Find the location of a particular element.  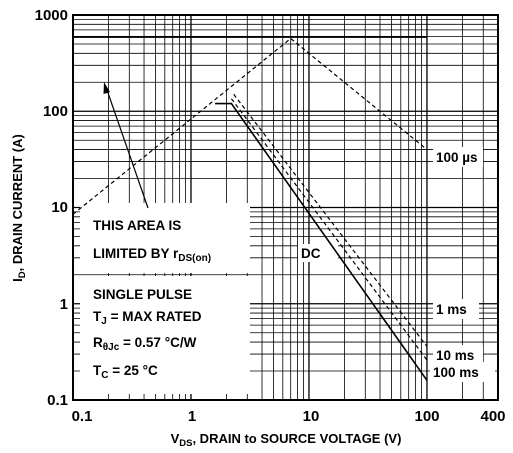

annotation-arrowhead is located at coordinates (106, 88).